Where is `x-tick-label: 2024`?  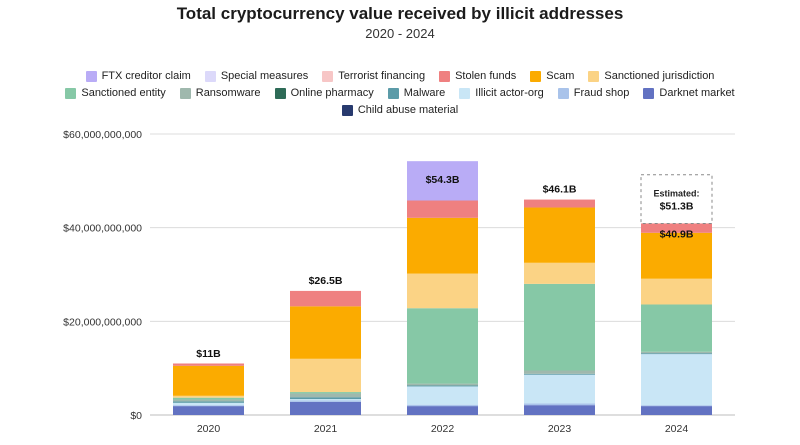 x-tick-label: 2024 is located at coordinates (677, 429).